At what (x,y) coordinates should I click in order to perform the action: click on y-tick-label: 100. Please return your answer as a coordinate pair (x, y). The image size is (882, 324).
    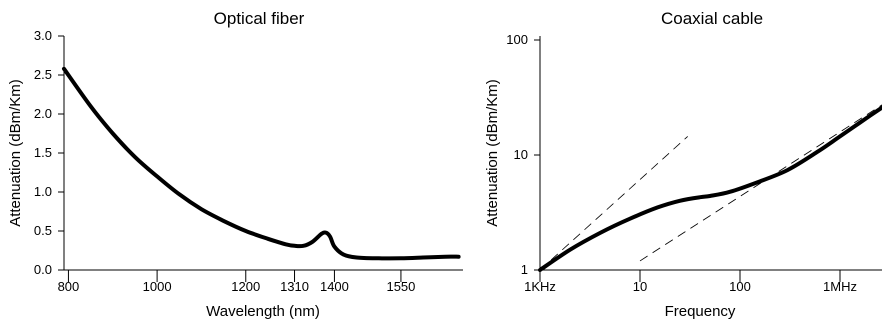
    Looking at the image, I should click on (517, 39).